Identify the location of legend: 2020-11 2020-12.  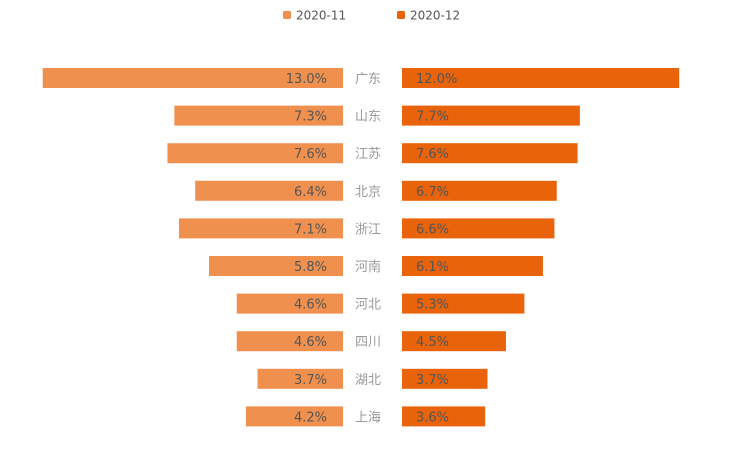
(371, 16).